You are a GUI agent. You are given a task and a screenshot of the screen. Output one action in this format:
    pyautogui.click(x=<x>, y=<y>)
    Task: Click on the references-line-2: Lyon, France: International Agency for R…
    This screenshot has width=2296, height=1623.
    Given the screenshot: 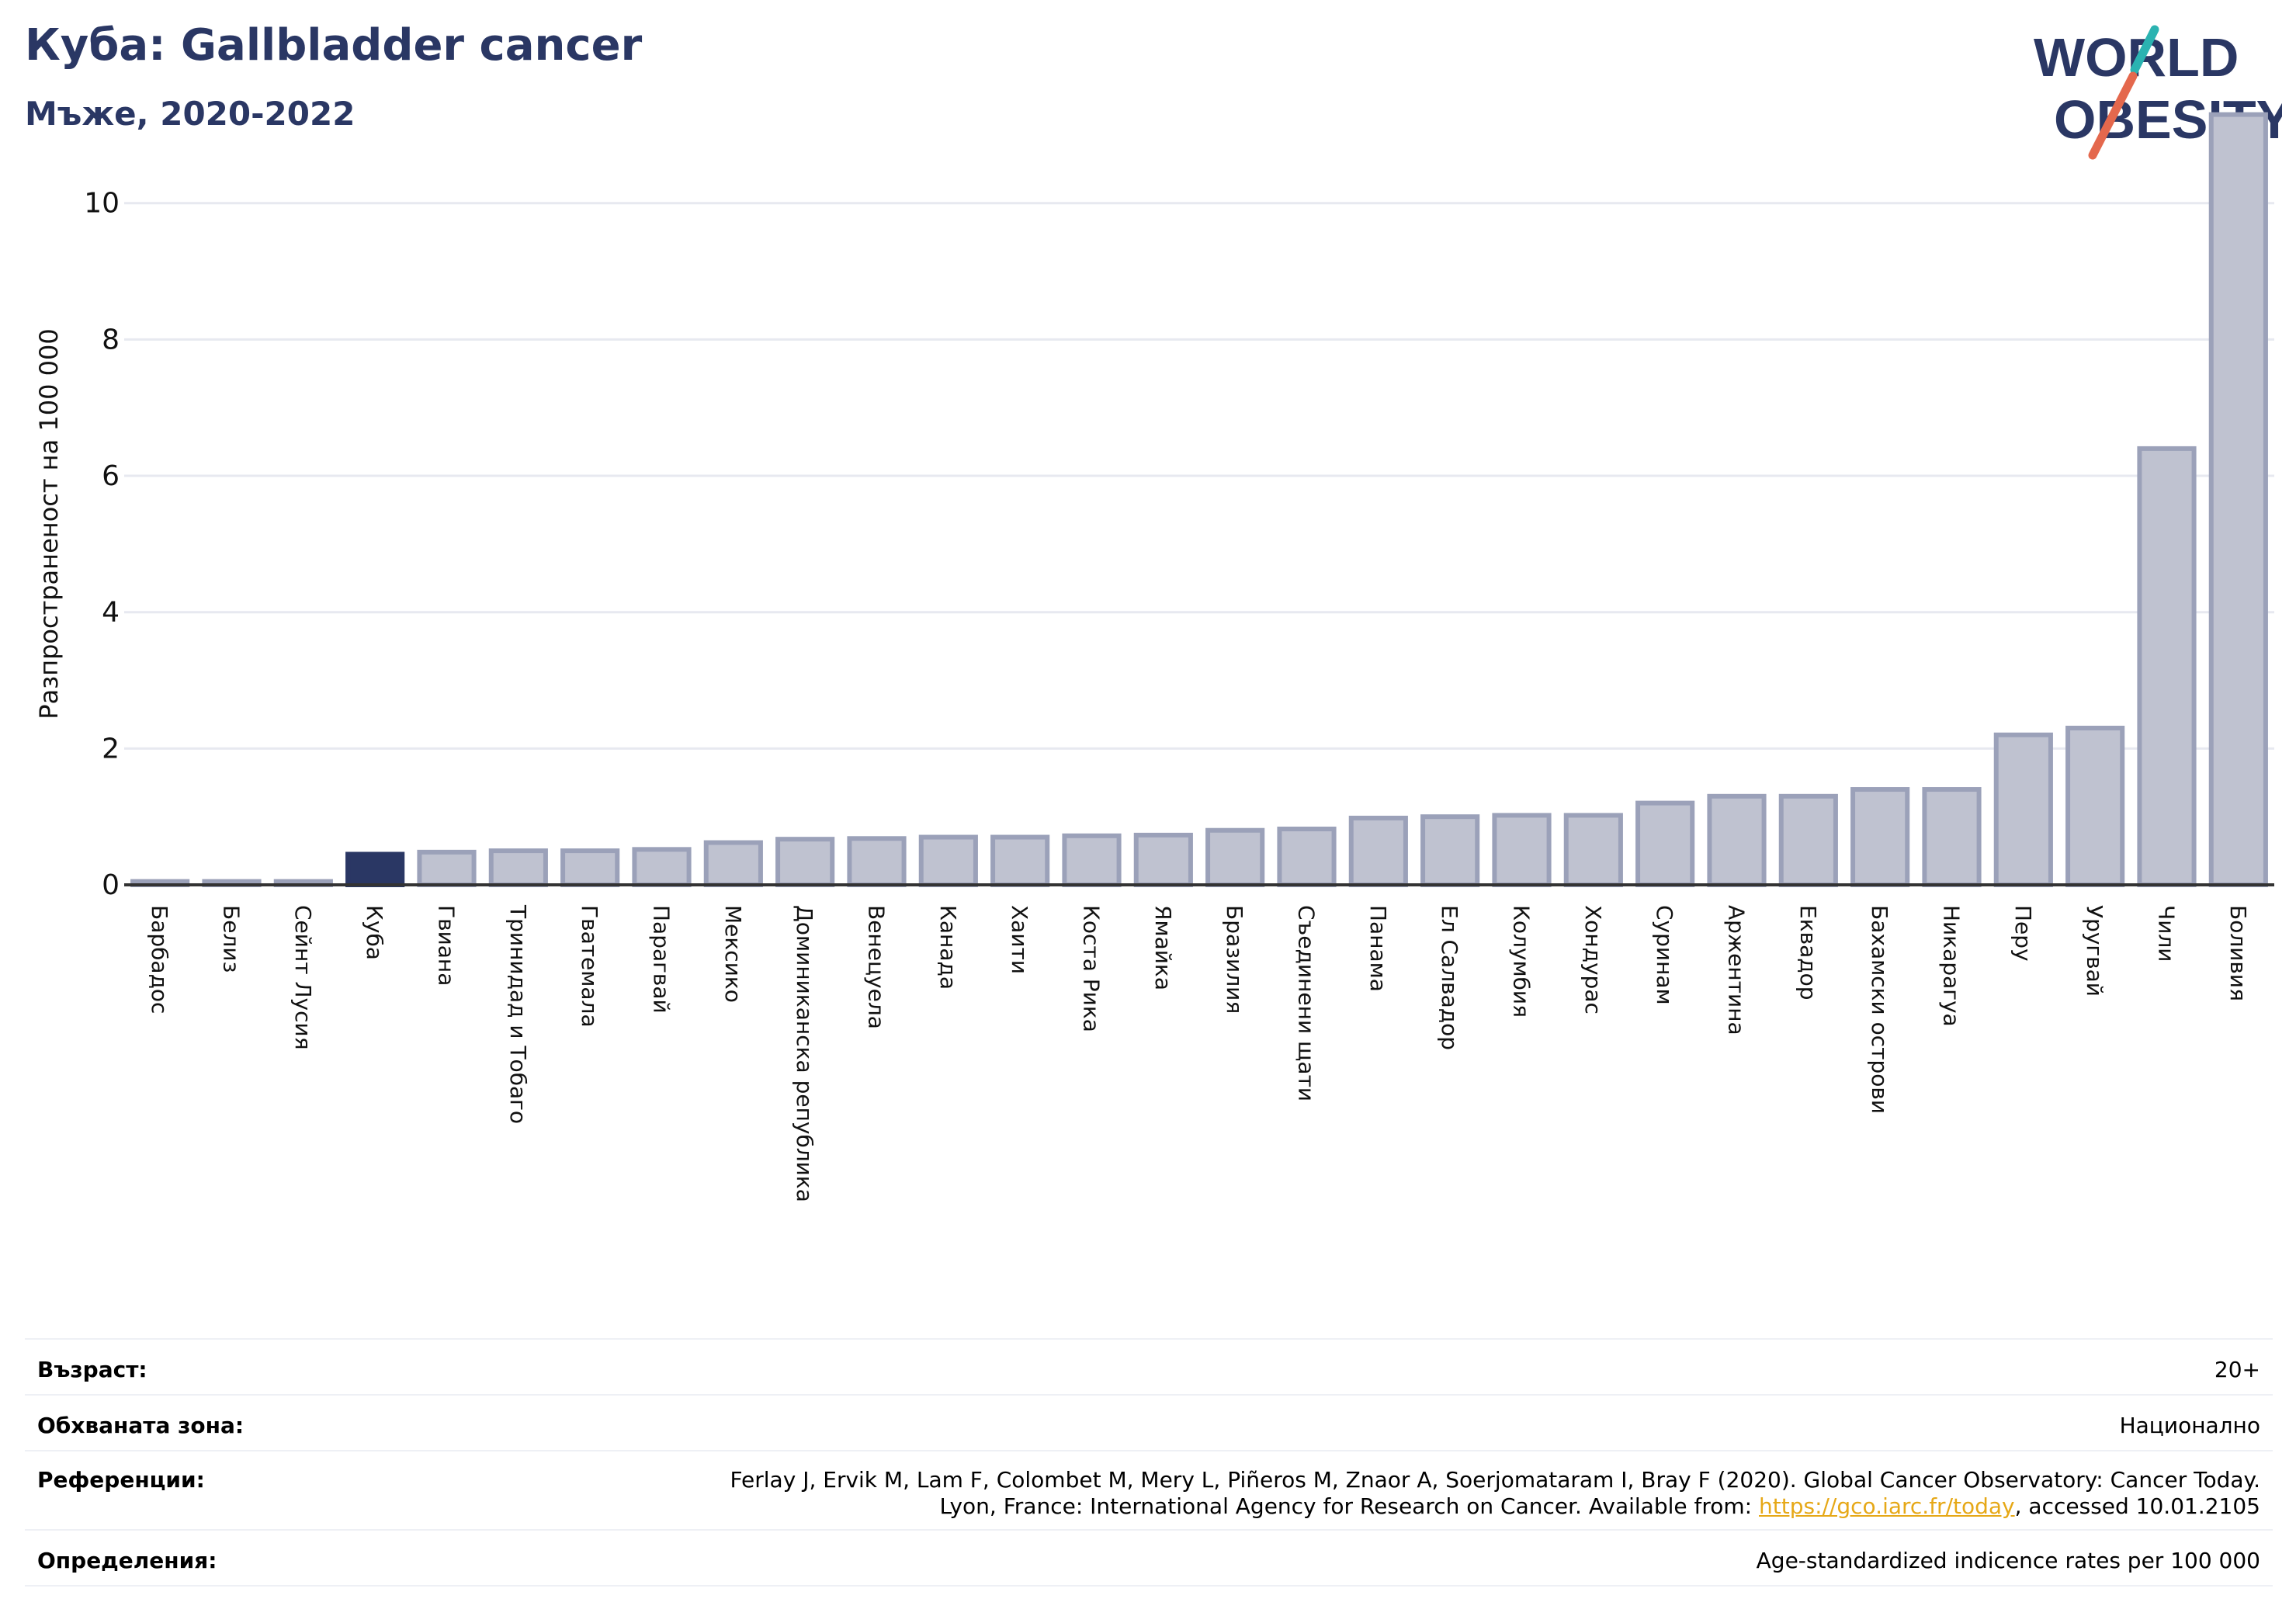 What is the action you would take?
    pyautogui.click(x=1495, y=1506)
    